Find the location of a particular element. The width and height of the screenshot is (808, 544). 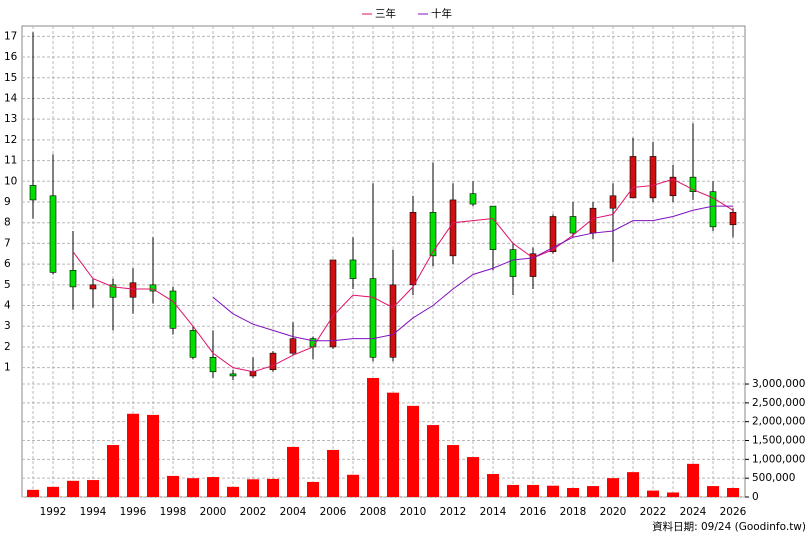

x-tick-label: 1994 is located at coordinates (93, 512).